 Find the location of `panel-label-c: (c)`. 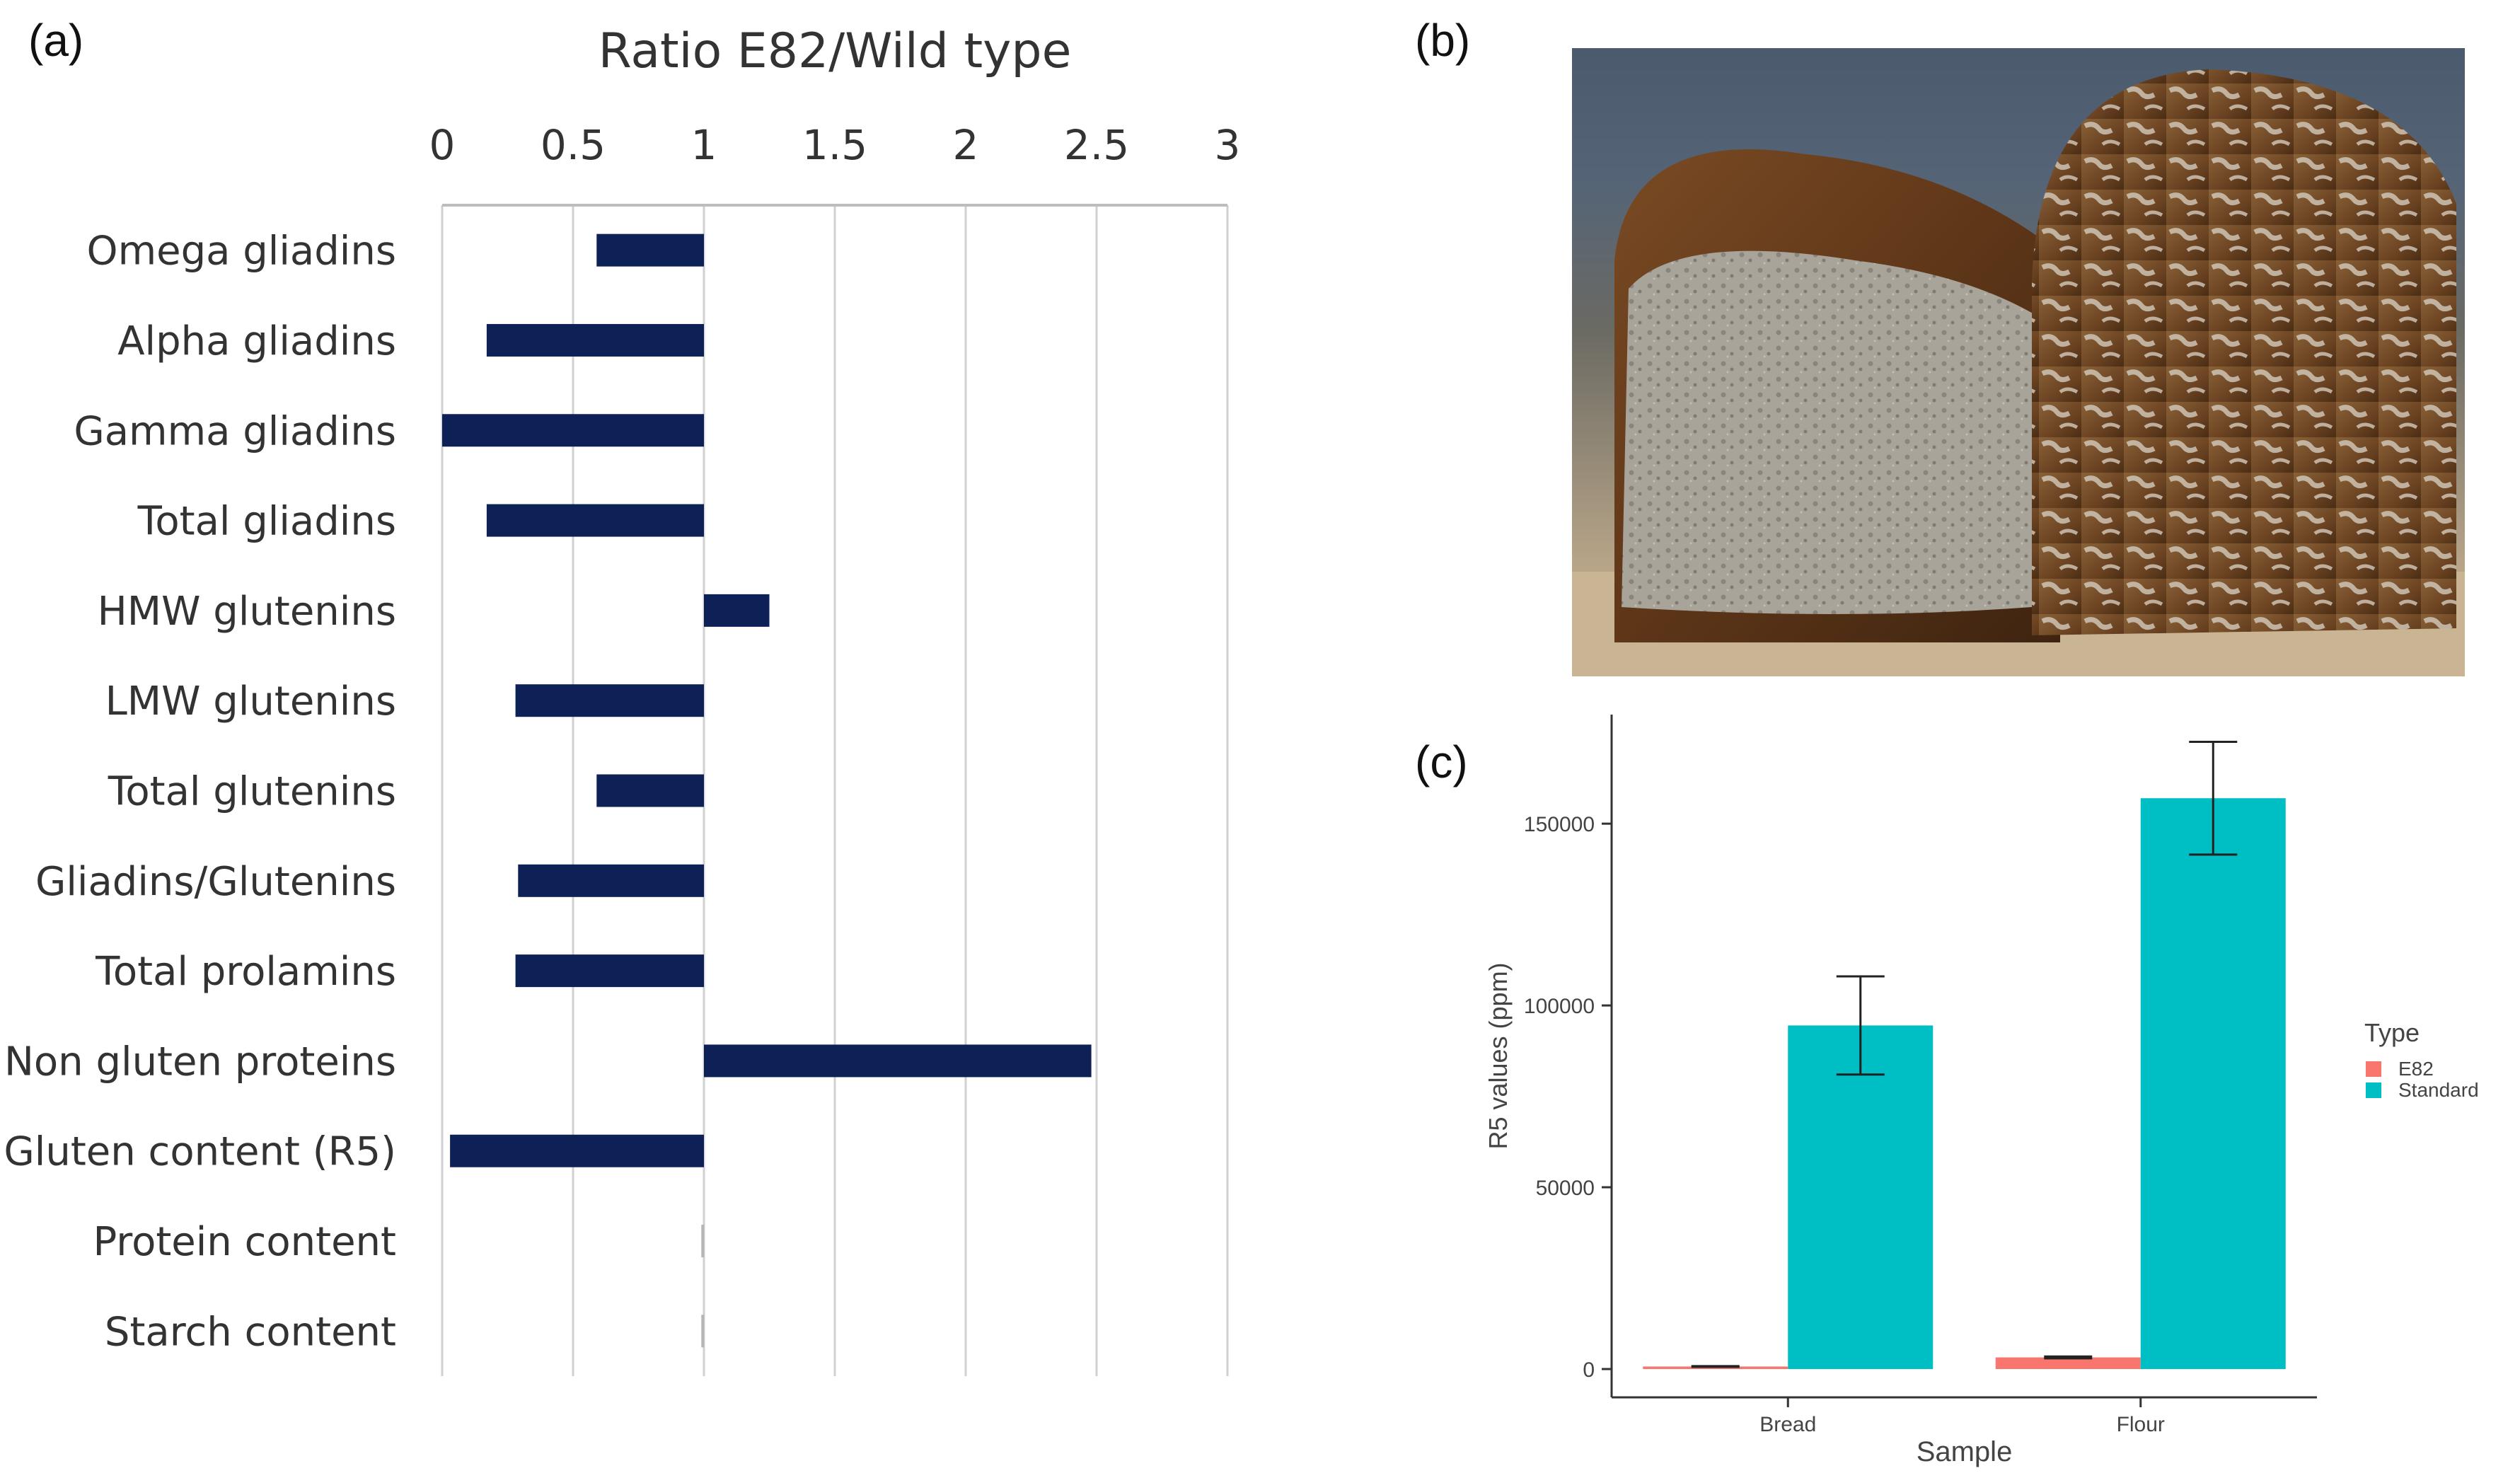

panel-label-c: (c) is located at coordinates (1442, 762).